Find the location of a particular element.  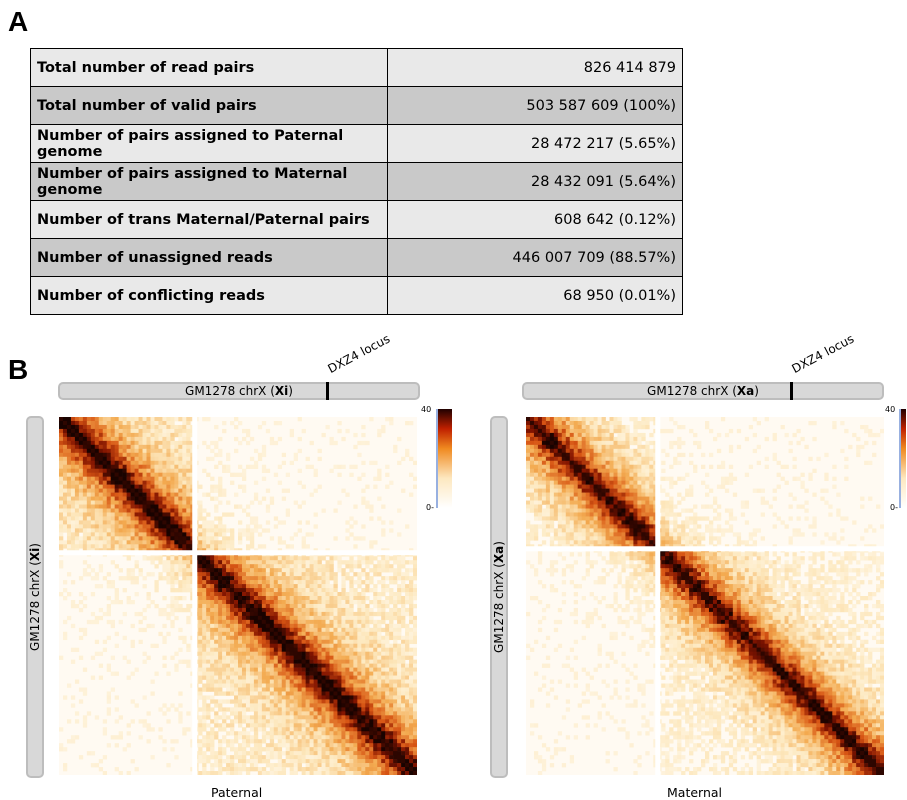

paternal-scale-max: 40 is located at coordinates (426, 409).